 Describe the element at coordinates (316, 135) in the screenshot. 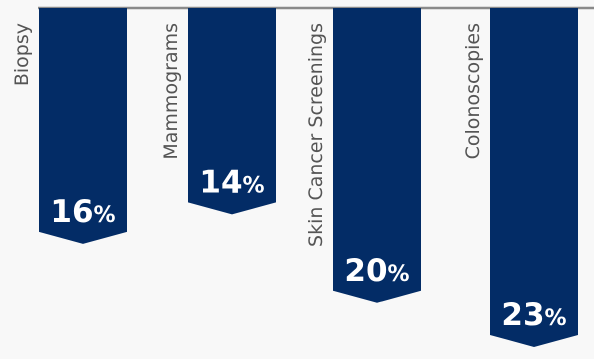

I see `category-label: Skin Cancer Screenings` at that location.